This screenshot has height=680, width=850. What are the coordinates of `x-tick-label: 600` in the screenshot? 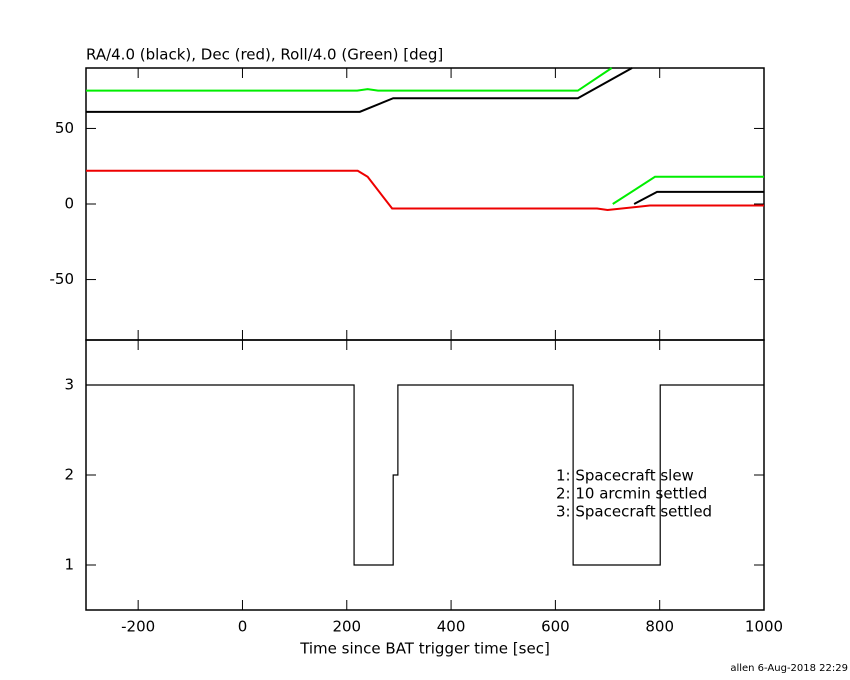 It's located at (555, 627).